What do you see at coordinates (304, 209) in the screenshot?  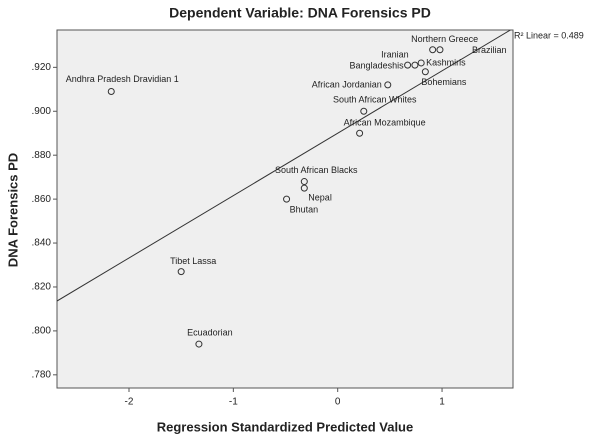 I see `point-label: Bhutan` at bounding box center [304, 209].